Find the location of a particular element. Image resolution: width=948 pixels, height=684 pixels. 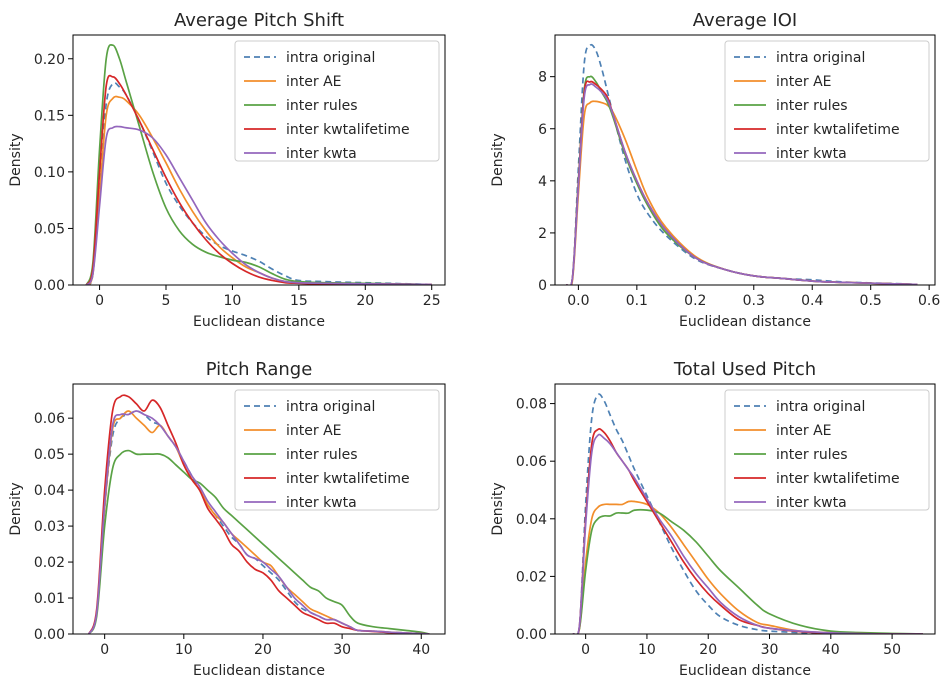

chart-title: Pitch Range is located at coordinates (259, 369).